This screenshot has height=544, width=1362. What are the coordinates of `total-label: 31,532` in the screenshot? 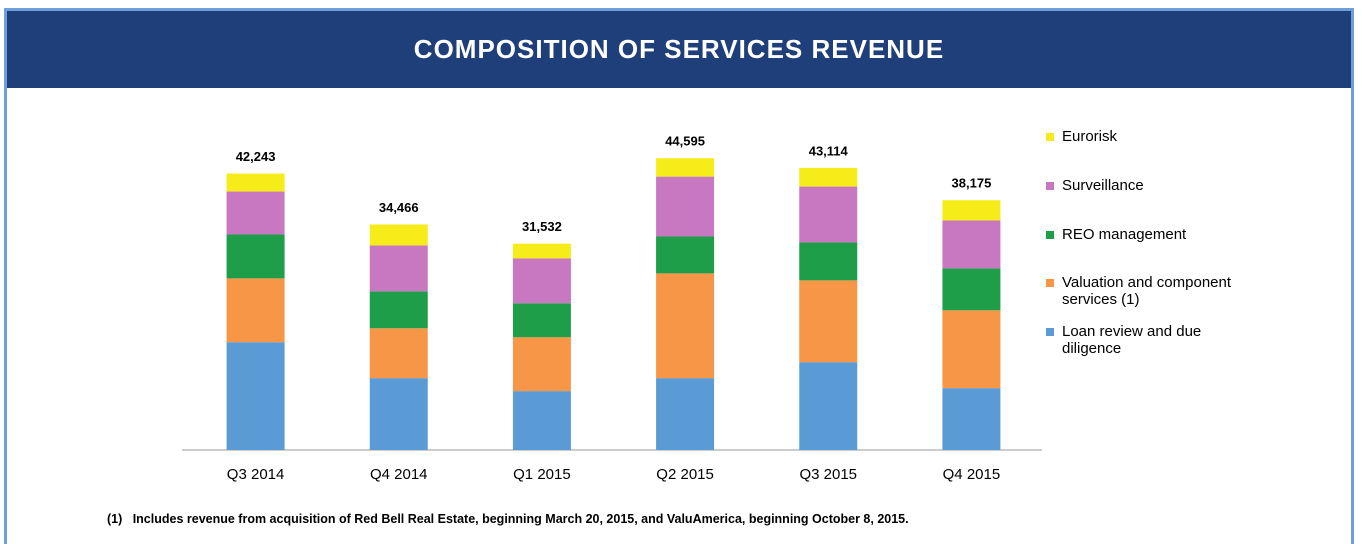 It's located at (542, 226).